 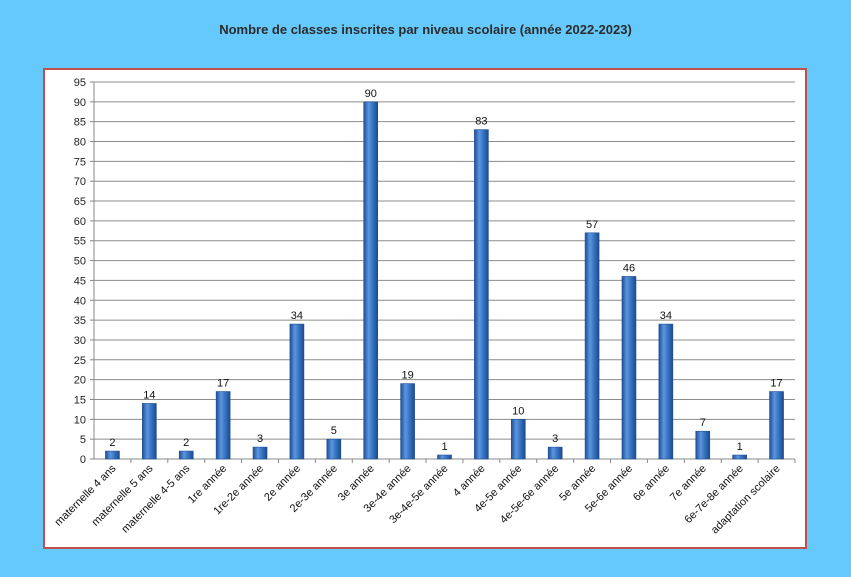 I want to click on data-label: 10, so click(x=518, y=411).